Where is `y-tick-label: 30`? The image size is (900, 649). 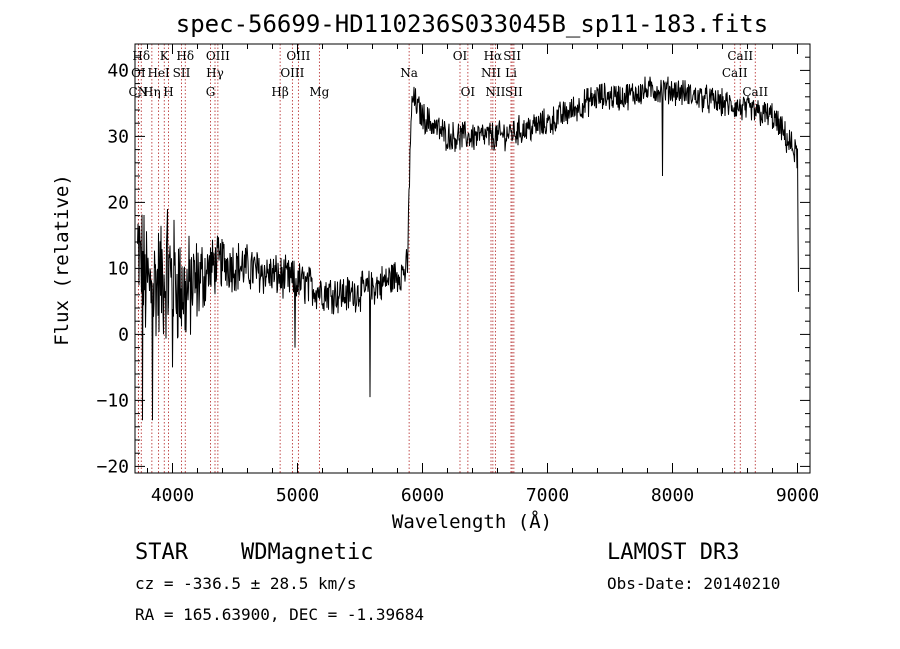
y-tick-label: 30 is located at coordinates (118, 136).